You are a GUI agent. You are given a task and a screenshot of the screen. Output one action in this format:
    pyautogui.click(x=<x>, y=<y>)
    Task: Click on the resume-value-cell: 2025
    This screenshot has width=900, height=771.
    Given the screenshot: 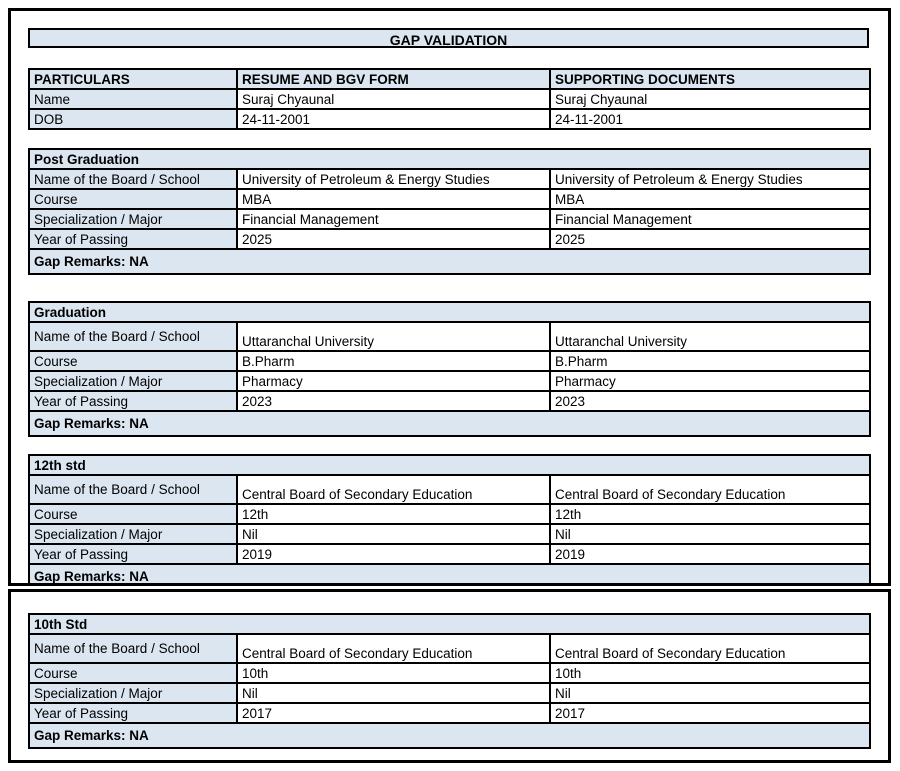 What is the action you would take?
    pyautogui.click(x=393, y=239)
    